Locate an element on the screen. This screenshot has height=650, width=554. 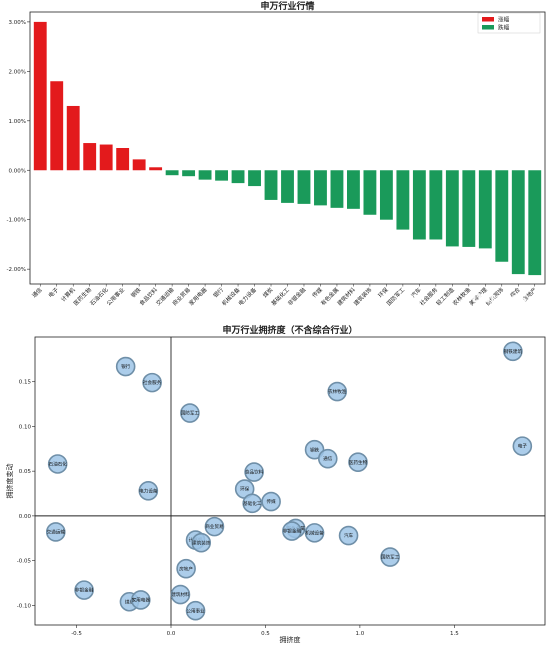
bubble-label: 石油石化 is located at coordinates (57, 464).